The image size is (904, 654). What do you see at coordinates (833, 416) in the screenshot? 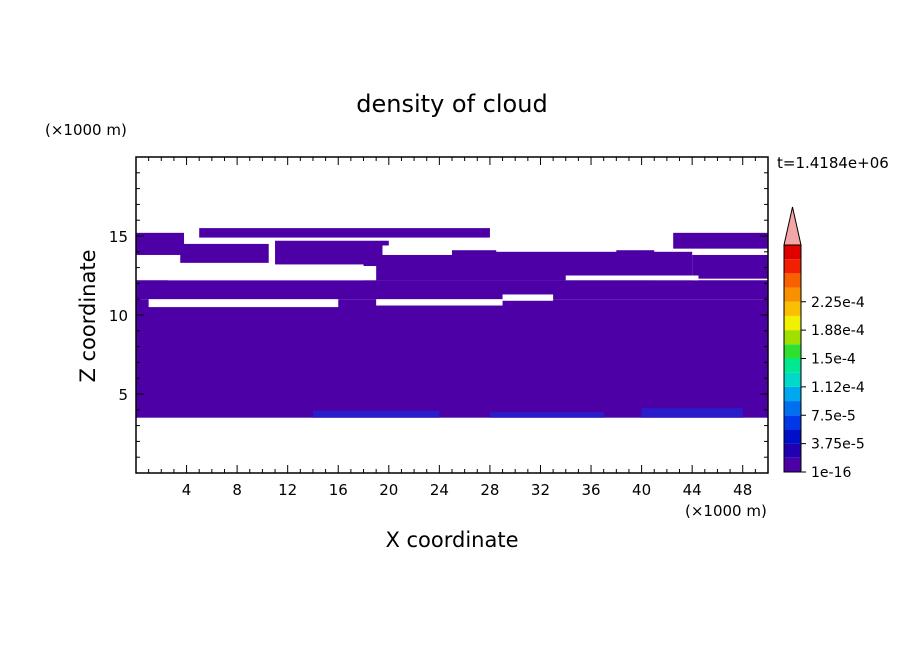
I see `colorbar-label: 7.5e-5` at bounding box center [833, 416].